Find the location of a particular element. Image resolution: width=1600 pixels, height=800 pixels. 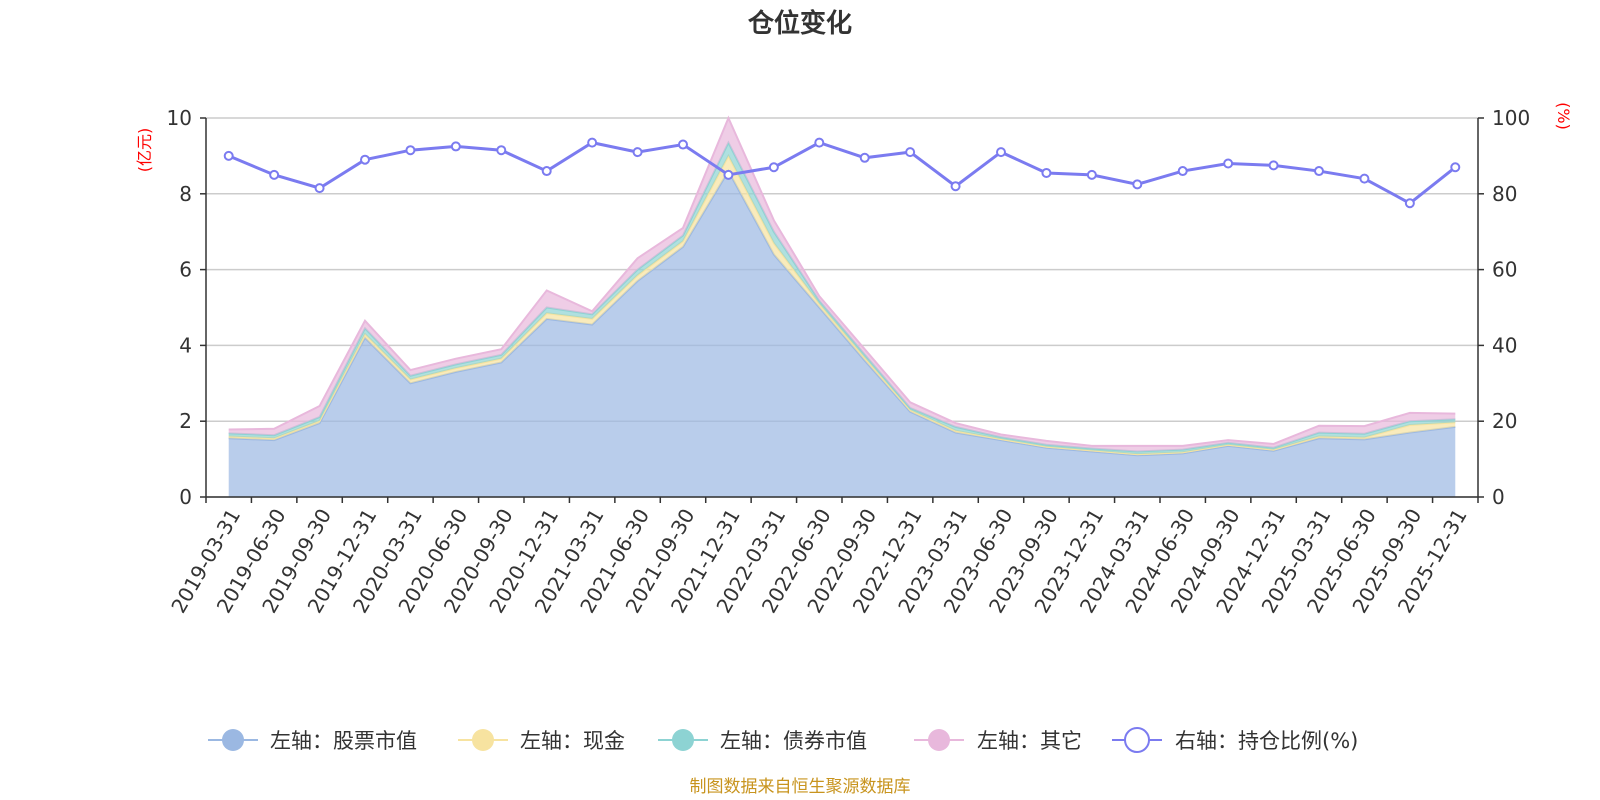

left-axis-tick-label: 8 is located at coordinates (185, 194).